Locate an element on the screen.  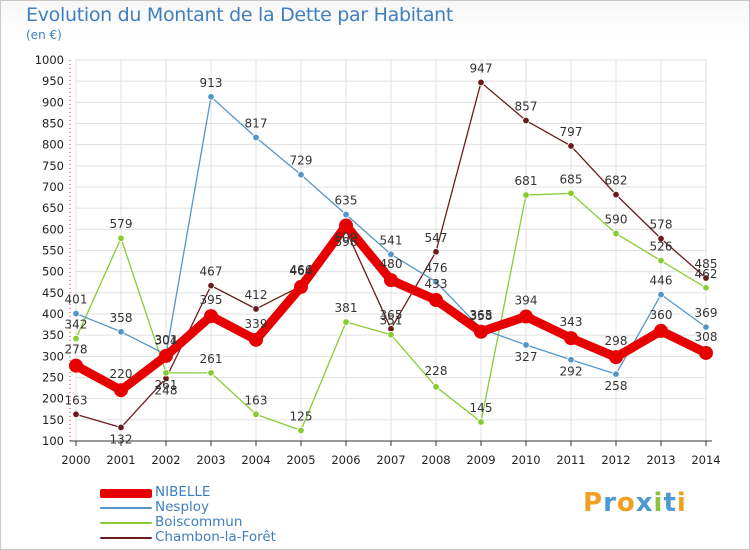
data-label-nesploy: 817 is located at coordinates (256, 123).